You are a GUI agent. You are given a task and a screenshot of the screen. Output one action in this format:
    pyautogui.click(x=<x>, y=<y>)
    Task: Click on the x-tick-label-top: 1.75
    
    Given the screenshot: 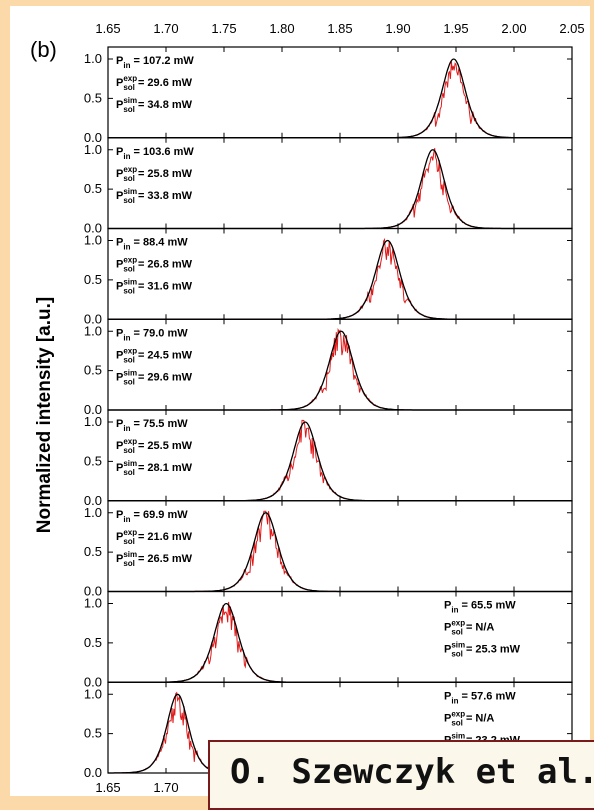 What is the action you would take?
    pyautogui.click(x=223, y=28)
    